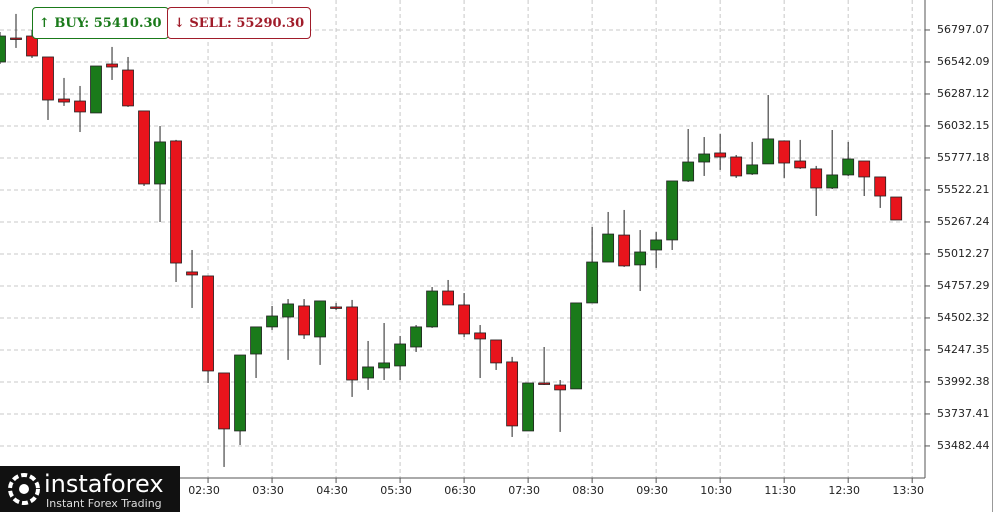 Image resolution: width=993 pixels, height=512 pixels. Describe the element at coordinates (963, 413) in the screenshot. I see `y-tick-label: 53737.41` at that location.